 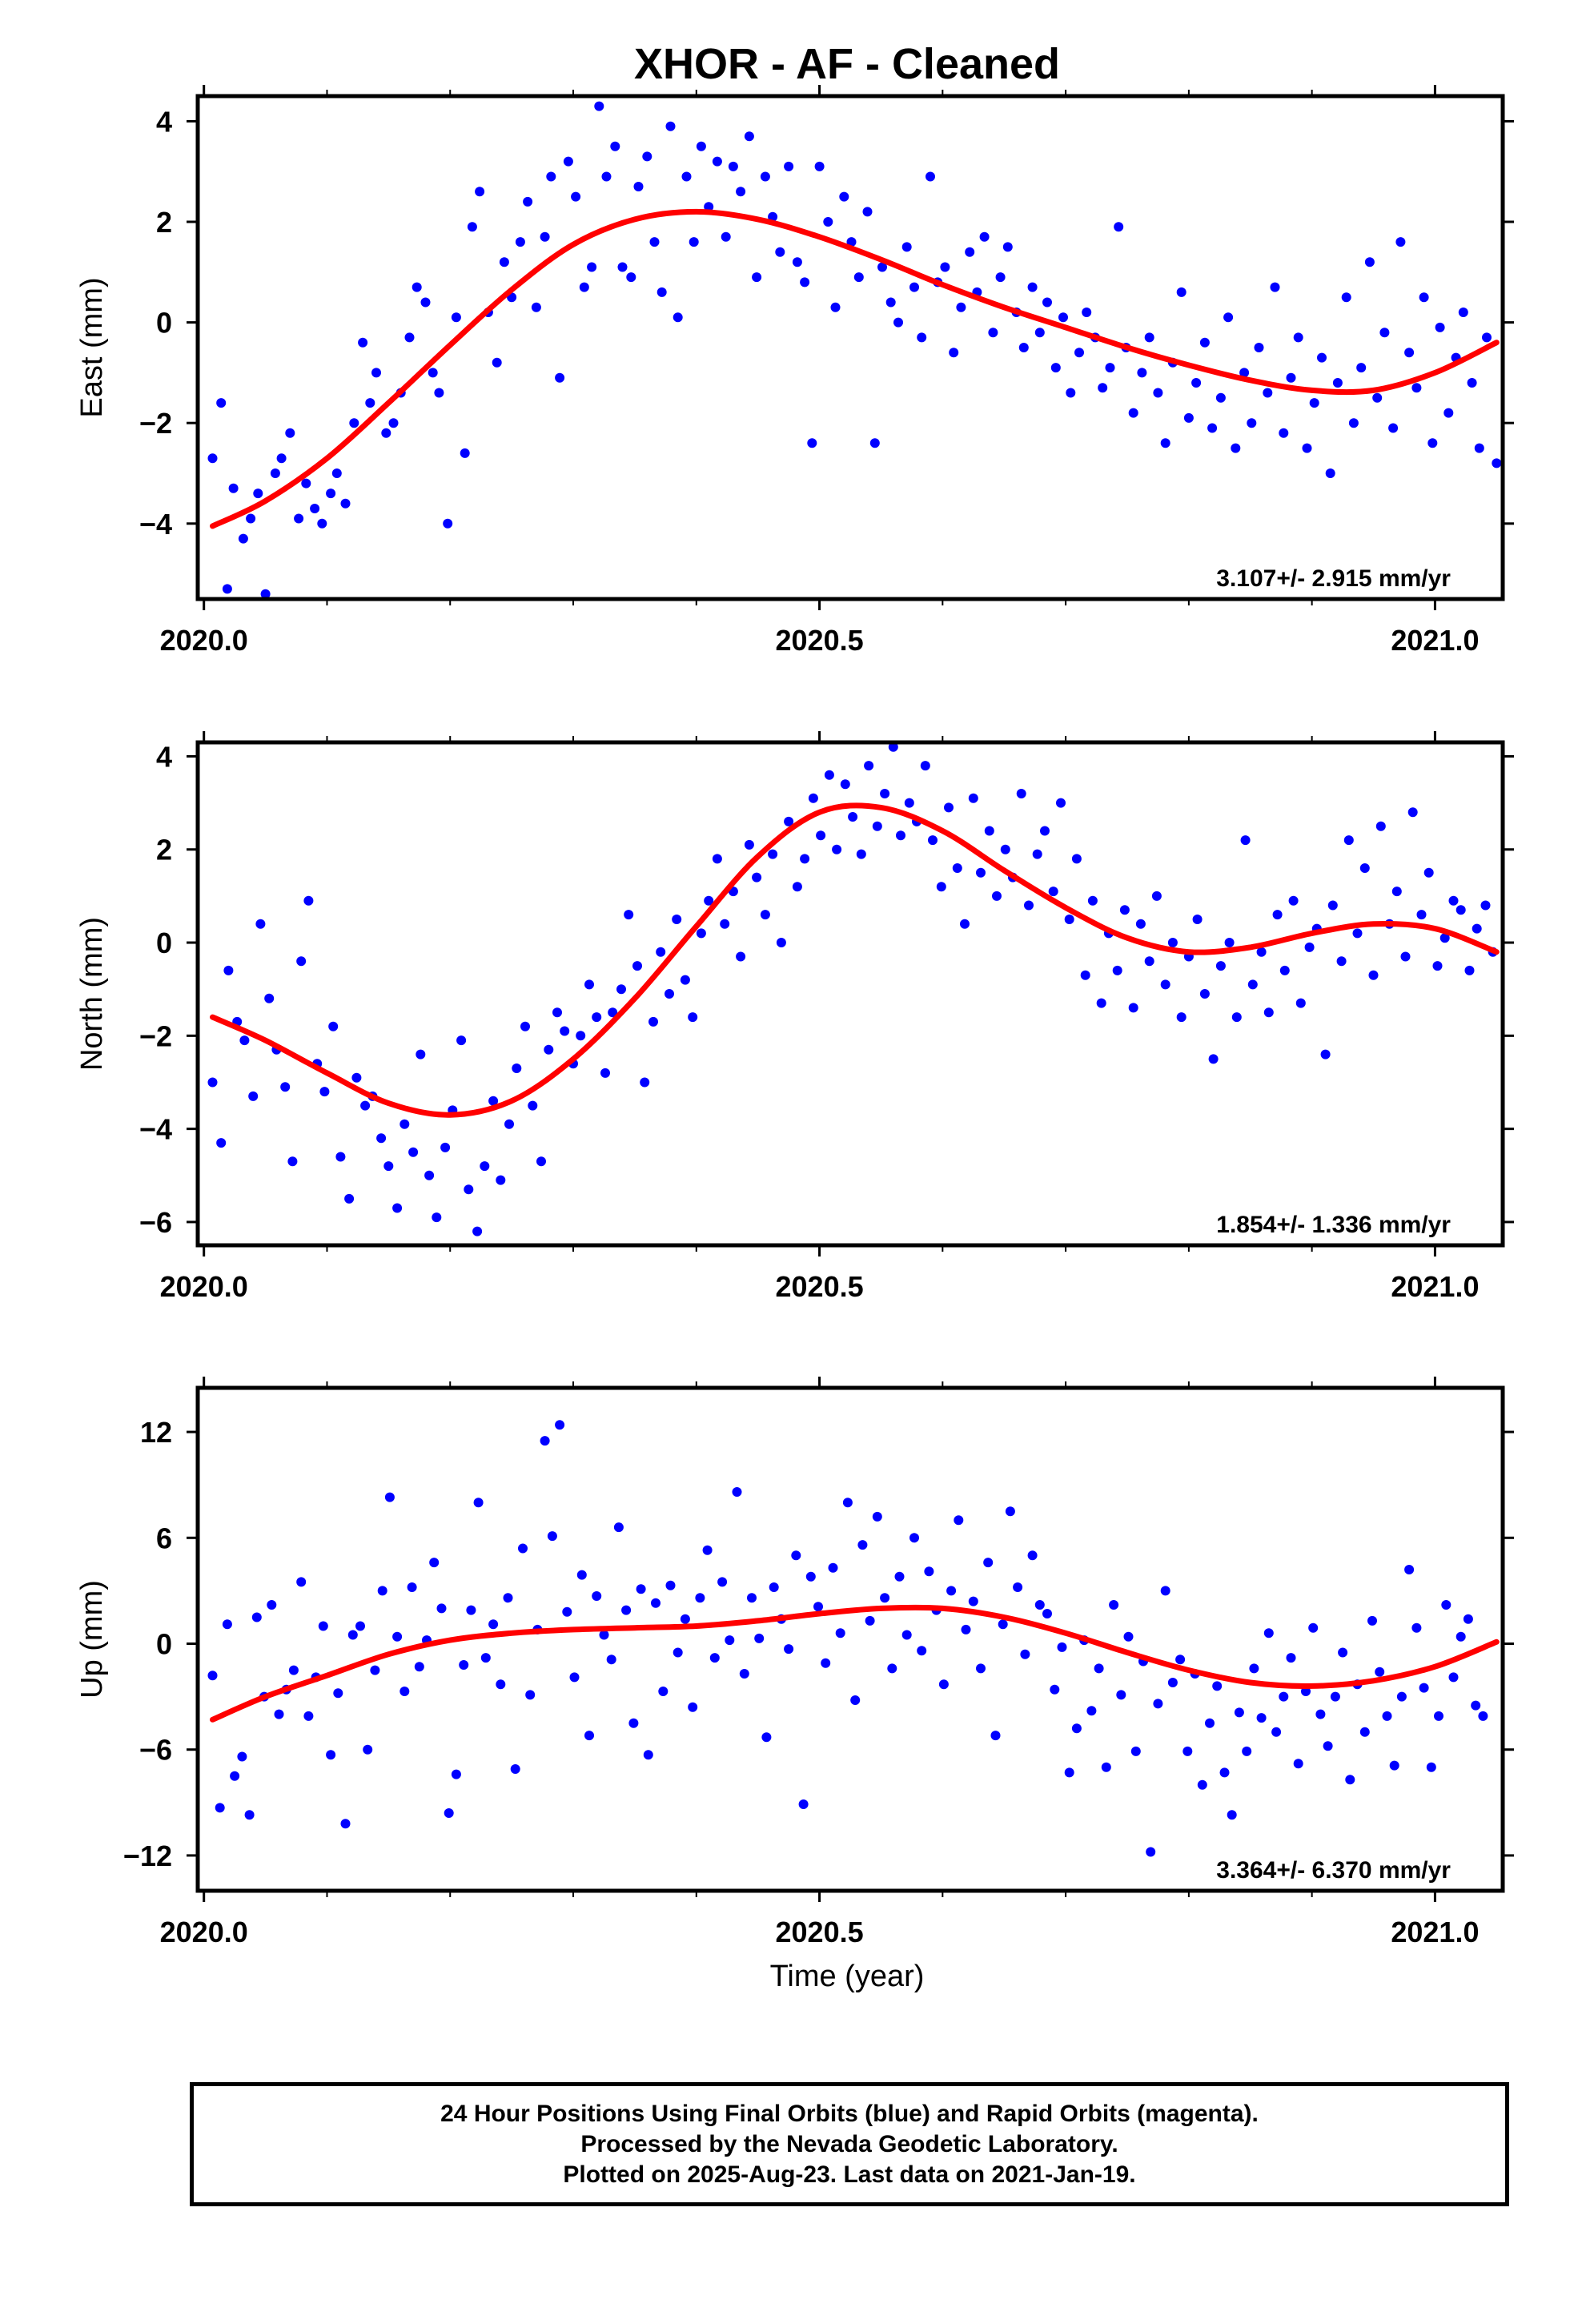 I want to click on east-y-axis-label: East (mm), so click(x=92, y=347).